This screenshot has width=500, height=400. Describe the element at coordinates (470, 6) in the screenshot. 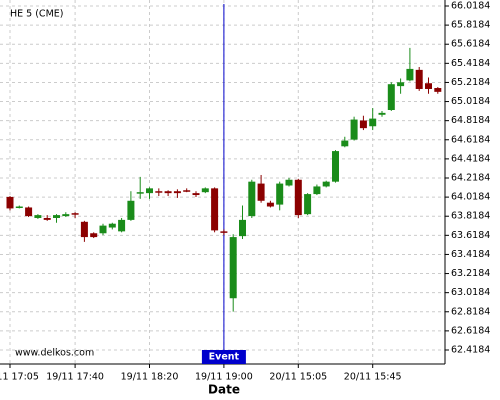

I see `y-tick-label: 66.0184` at that location.